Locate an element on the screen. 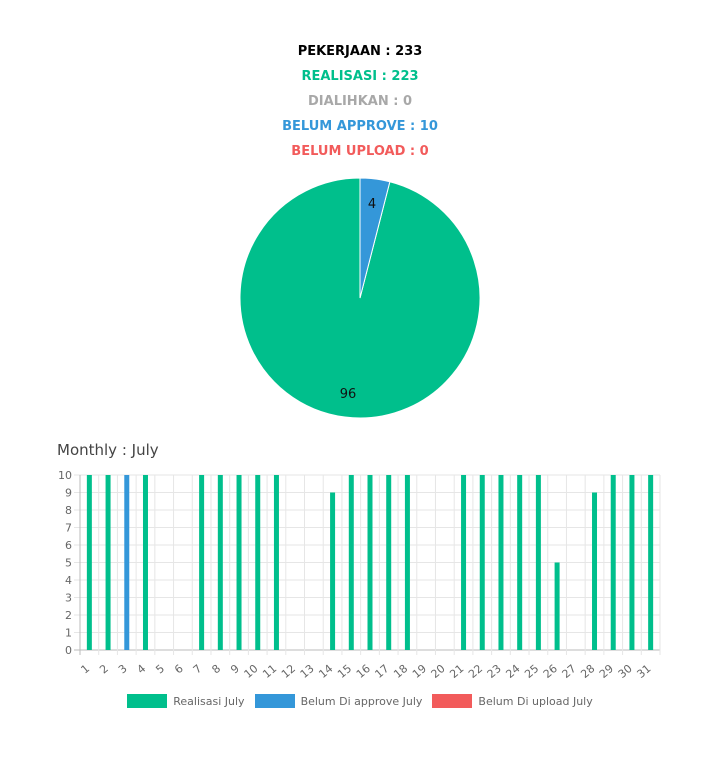  x-tick-label: 14 is located at coordinates (325, 671).